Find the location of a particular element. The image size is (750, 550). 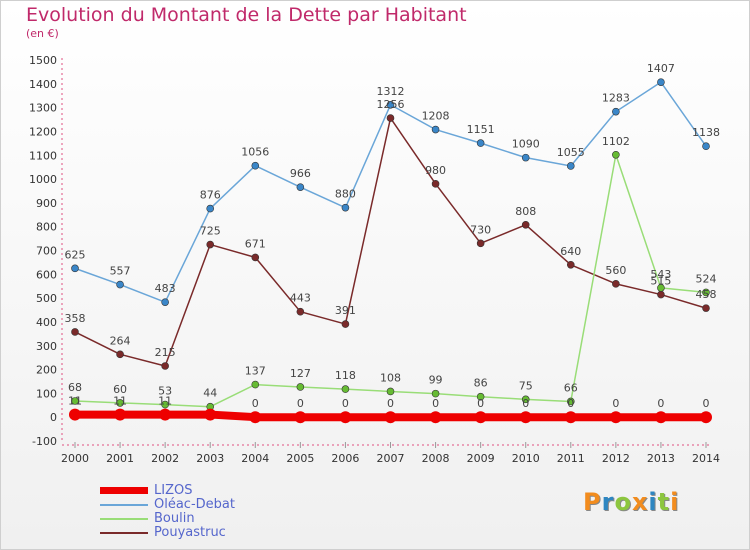

logo-letter: x is located at coordinates (640, 502).